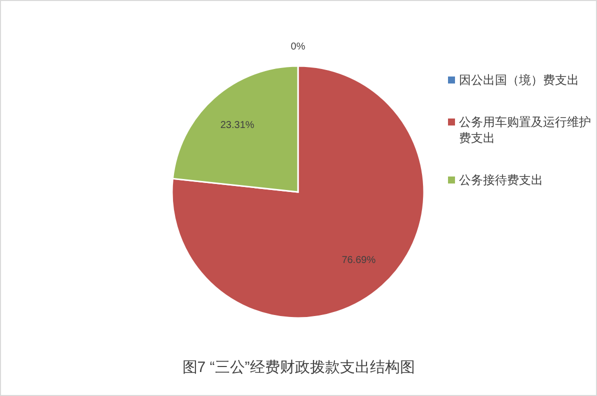  I want to click on data-label: 23.31%, so click(237, 126).